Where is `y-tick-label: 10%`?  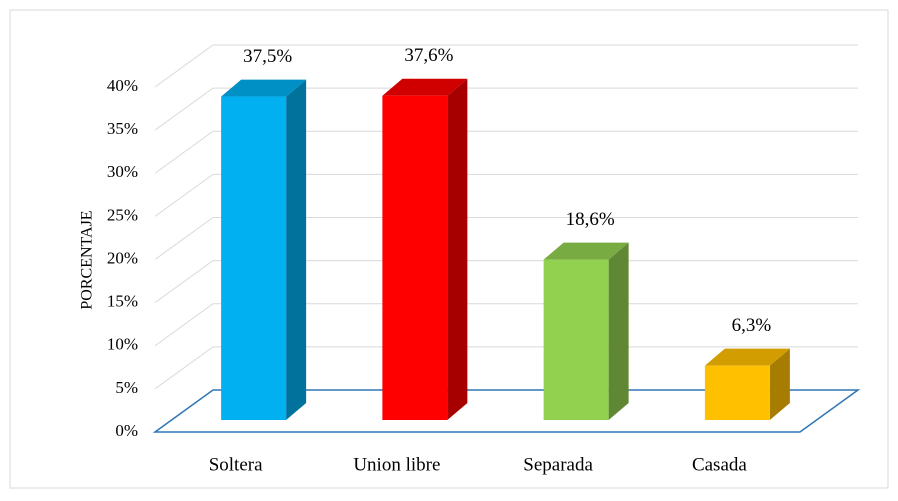 y-tick-label: 10% is located at coordinates (122, 344).